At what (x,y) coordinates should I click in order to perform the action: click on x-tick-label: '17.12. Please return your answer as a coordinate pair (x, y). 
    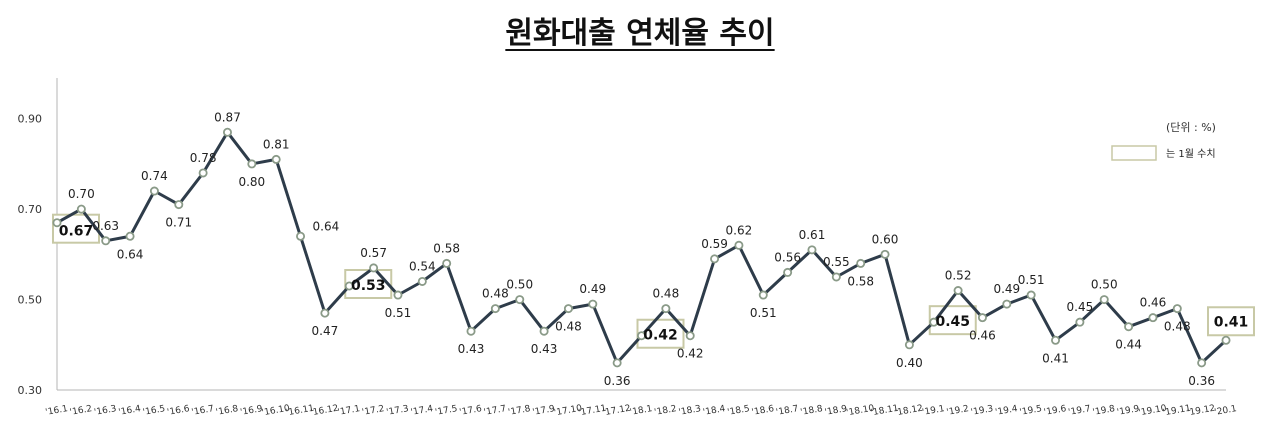
    Looking at the image, I should click on (617, 411).